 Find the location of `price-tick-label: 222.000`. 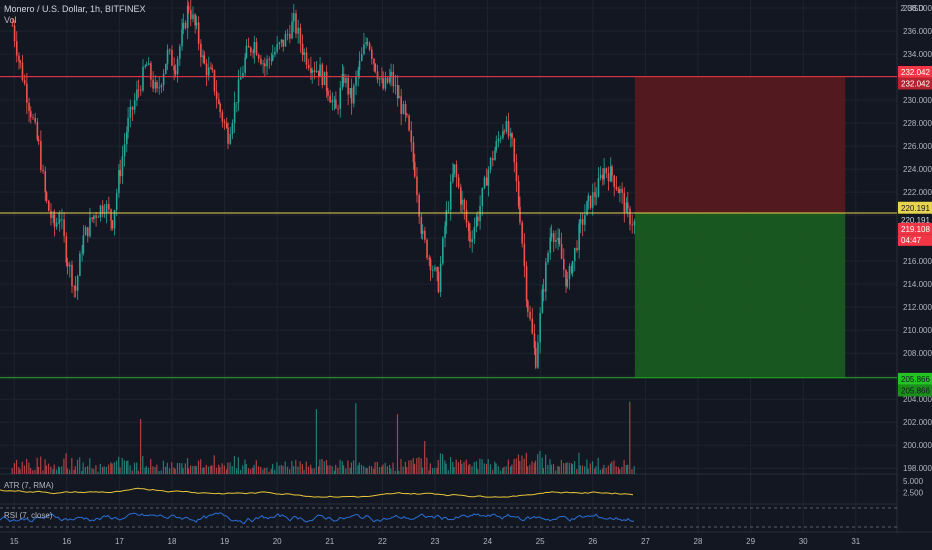

price-tick-label: 222.000 is located at coordinates (917, 192).